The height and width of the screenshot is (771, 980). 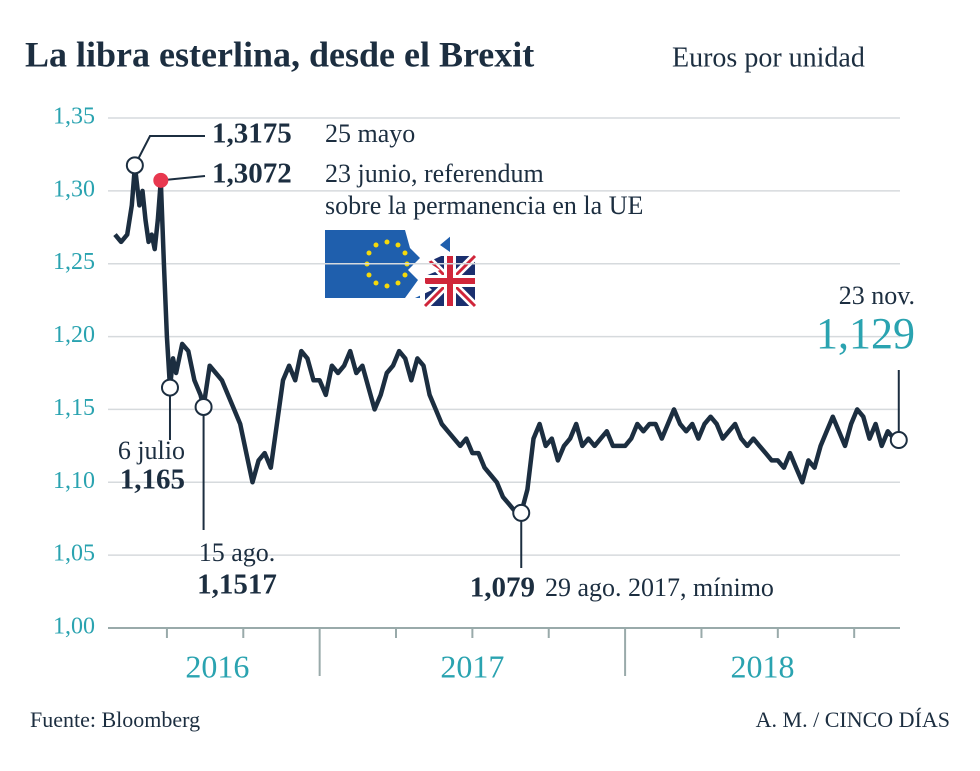 What do you see at coordinates (74, 481) in the screenshot?
I see `y-tick-label: 1,10` at bounding box center [74, 481].